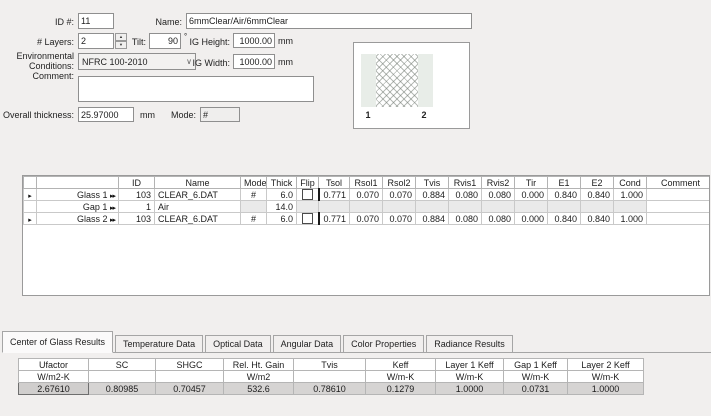 The height and width of the screenshot is (416, 711). I want to click on value-keff: 0.1279, so click(400, 388).